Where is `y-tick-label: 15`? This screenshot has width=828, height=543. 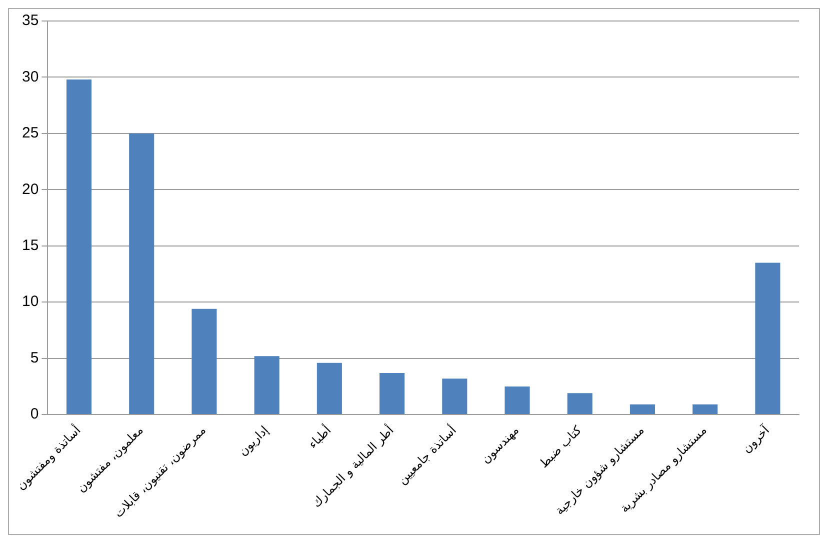
y-tick-label: 15 is located at coordinates (30, 245).